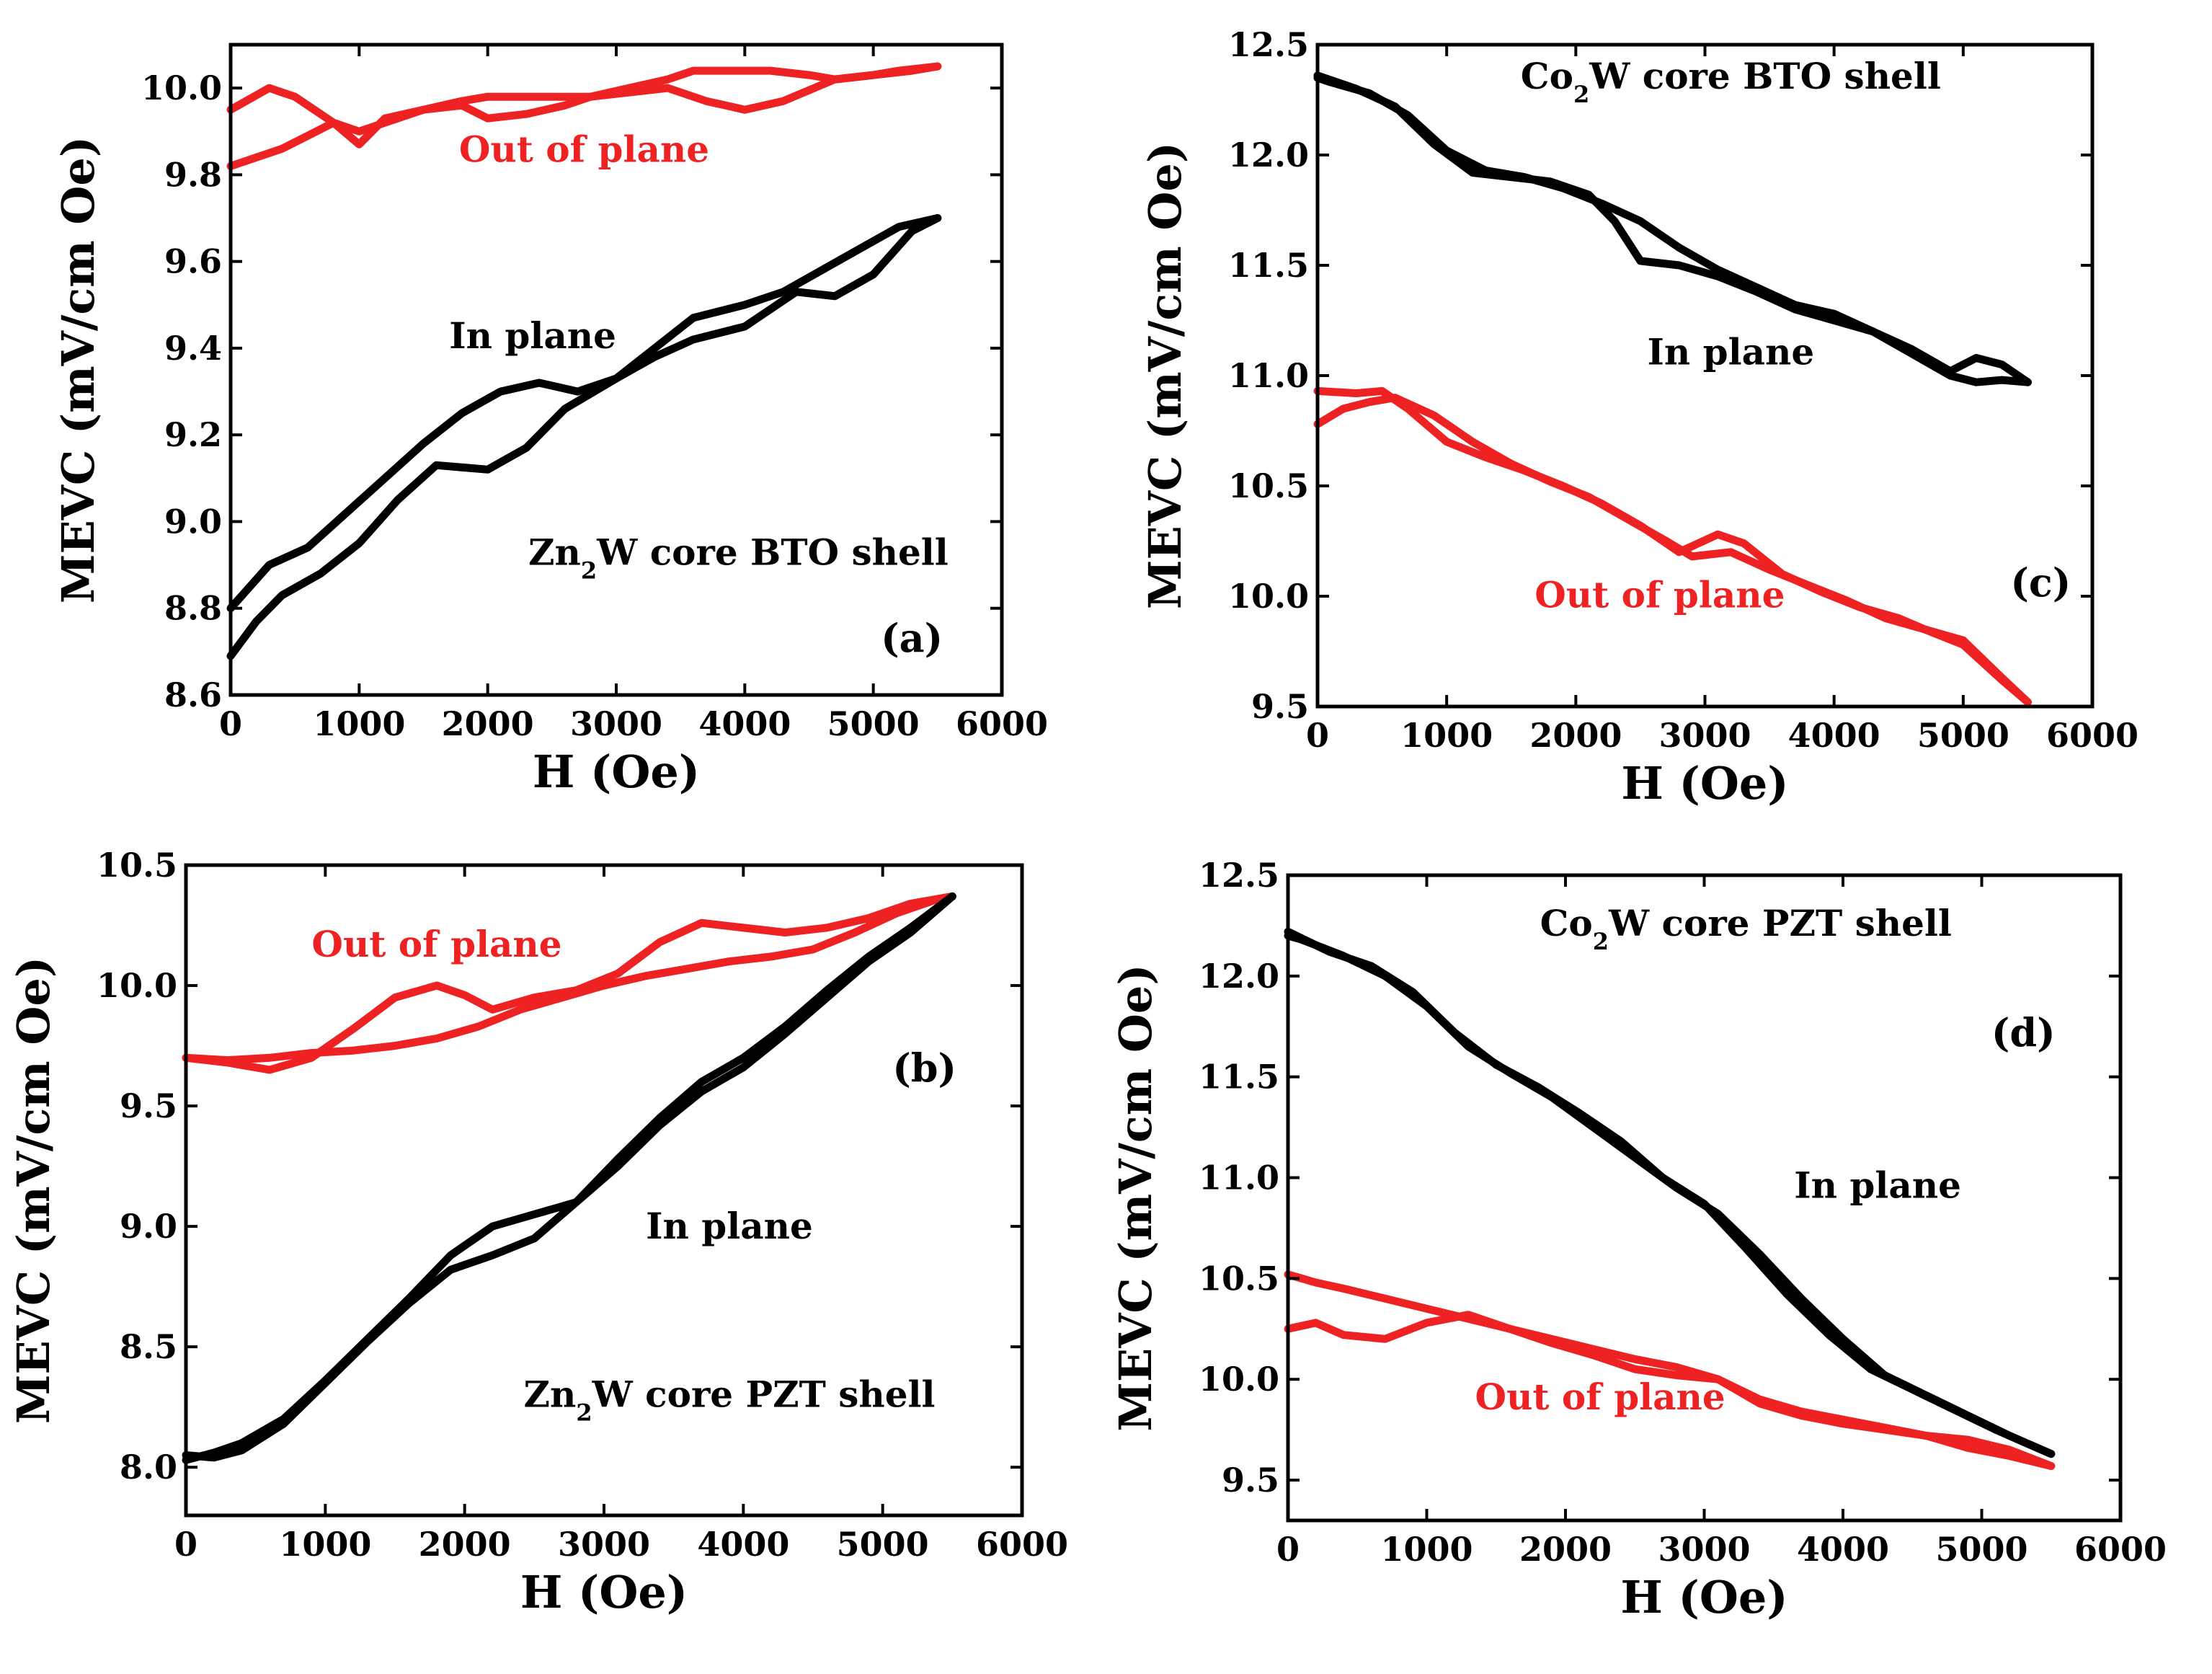 This screenshot has width=2212, height=1674. I want to click on annotation-c-0: Co2W core BTO shell, so click(1731, 81).